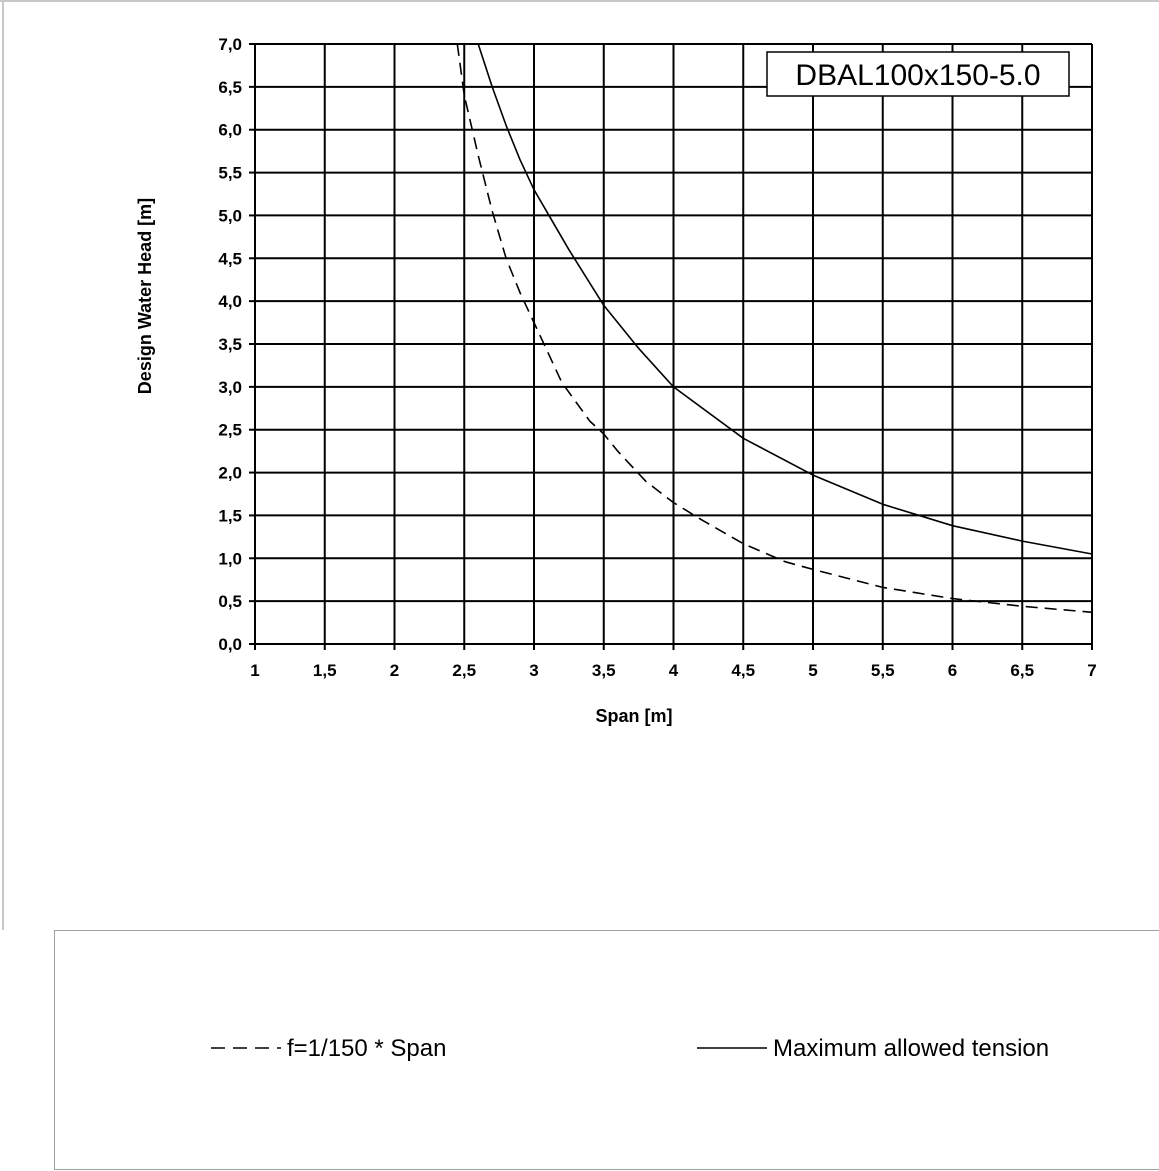 This screenshot has width=1159, height=1171. Describe the element at coordinates (812, 670) in the screenshot. I see `x-tick-label: 5` at that location.